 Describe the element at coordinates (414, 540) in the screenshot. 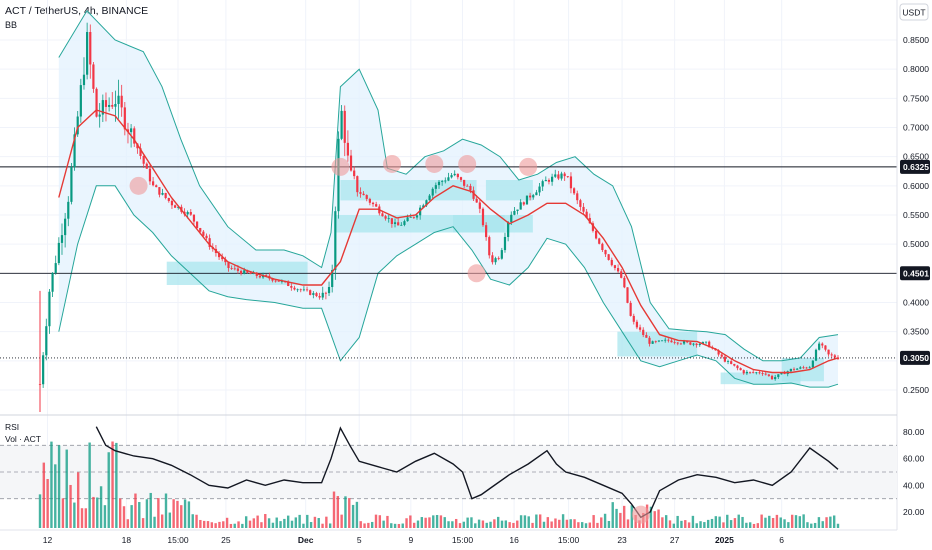

I see `time-axis: 12 18 15:00 25 Dec 5 9 15:00 16 15:00 23 27 2025 6` at that location.